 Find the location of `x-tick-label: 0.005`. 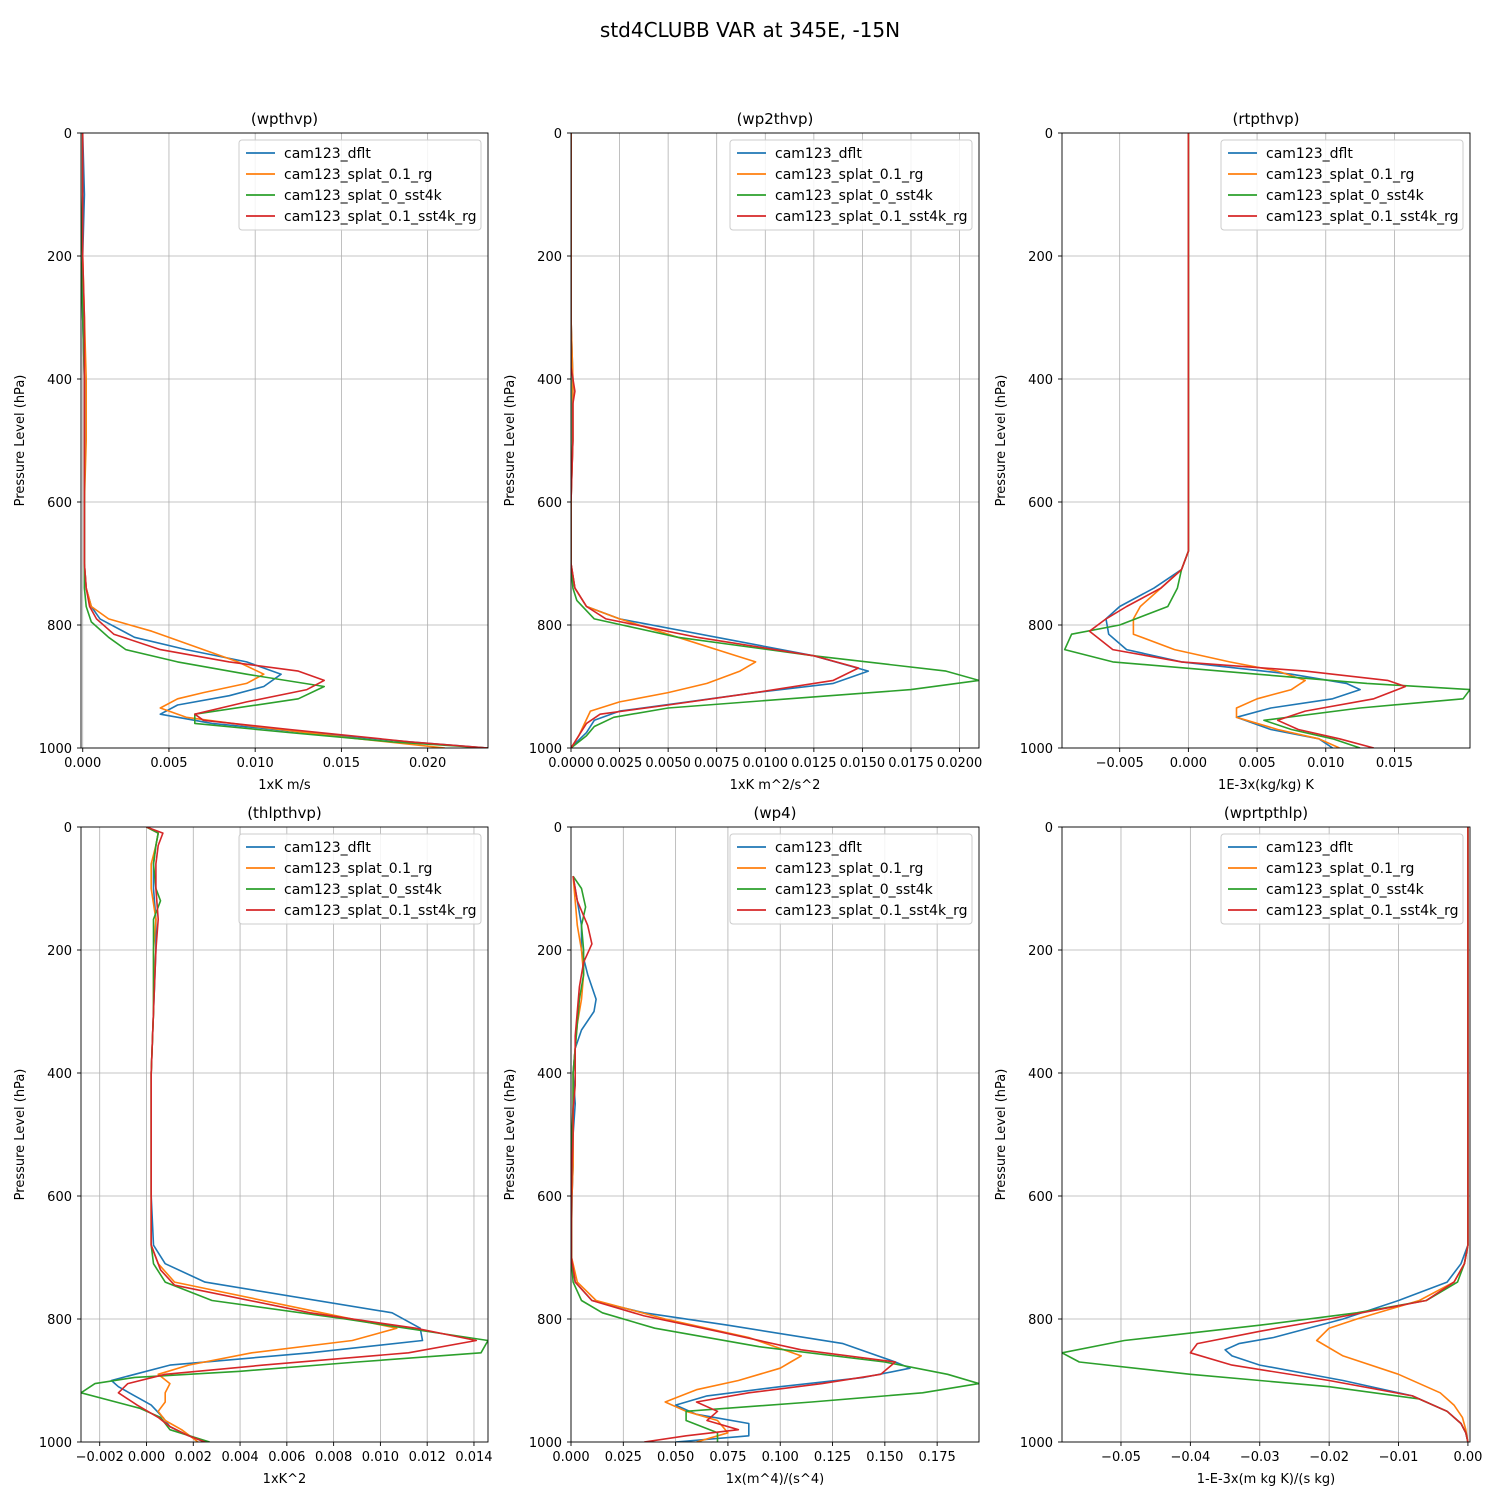

x-tick-label: 0.005 is located at coordinates (168, 763).